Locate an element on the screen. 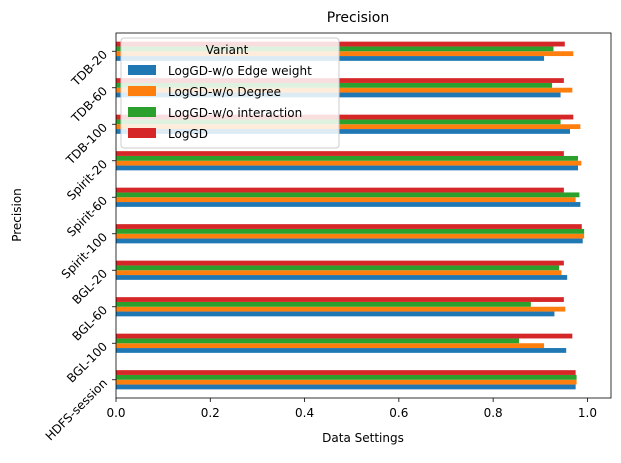 This screenshot has width=621, height=463. x-tick-label: 0.2 is located at coordinates (210, 413).